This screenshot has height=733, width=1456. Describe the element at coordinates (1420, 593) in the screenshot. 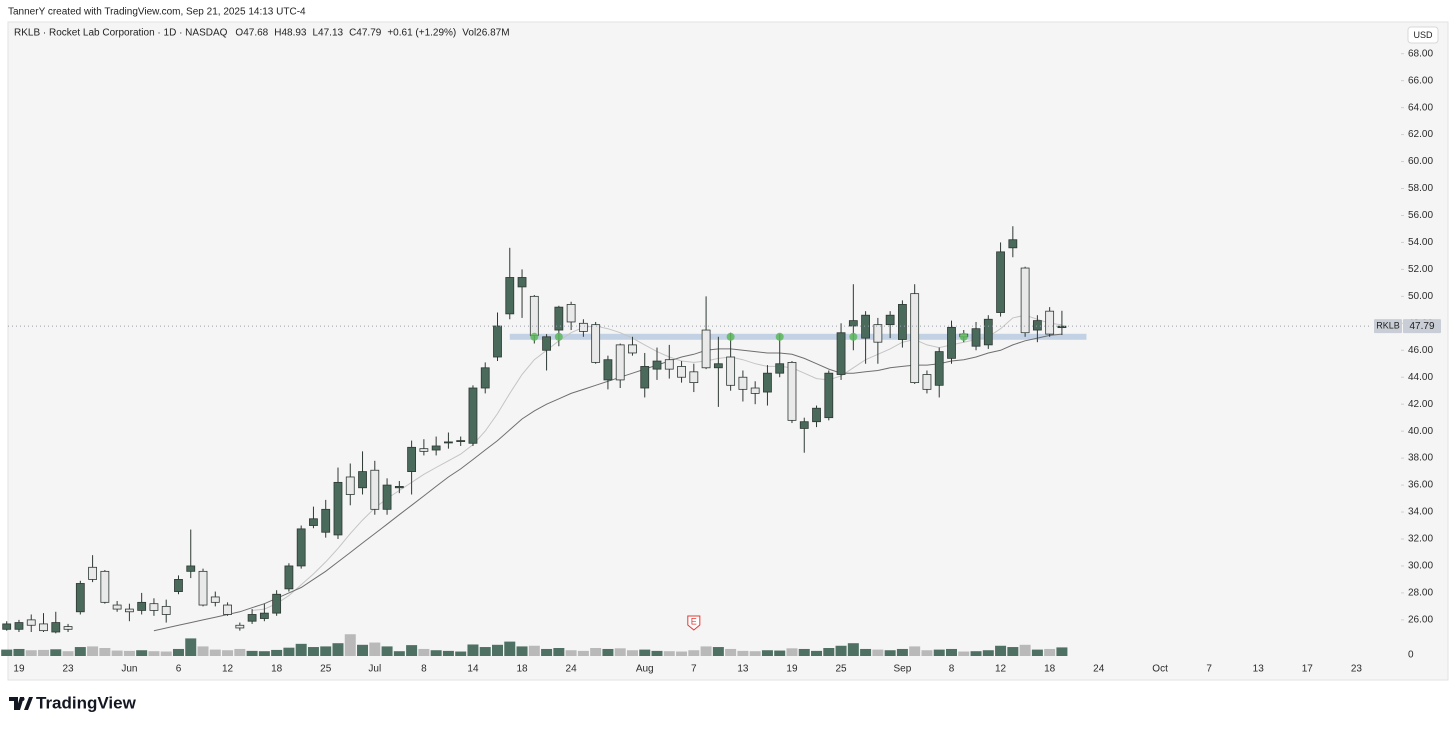

I see `y-tick-label: 28.00` at that location.